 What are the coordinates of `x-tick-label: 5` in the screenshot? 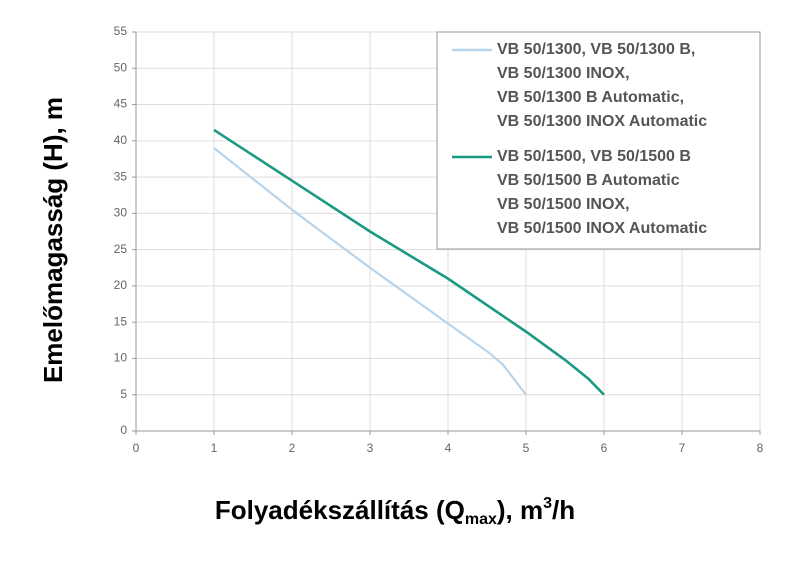 It's located at (526, 448).